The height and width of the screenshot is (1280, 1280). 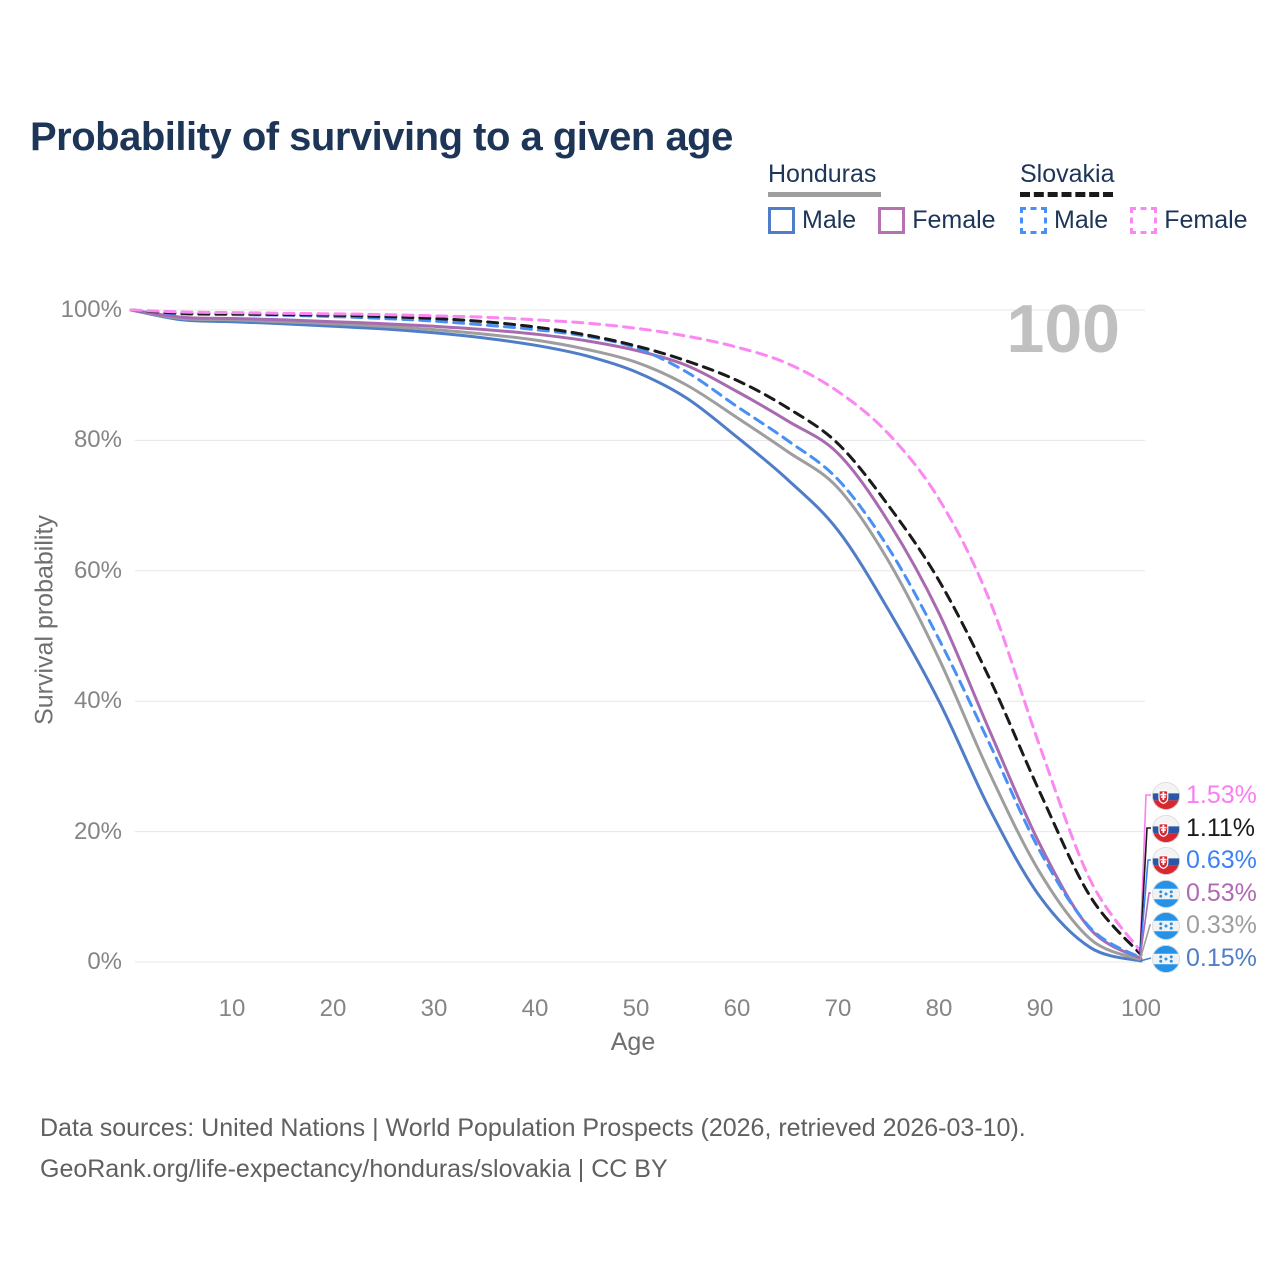 I want to click on y-tick-0%: 0%, so click(x=104, y=961).